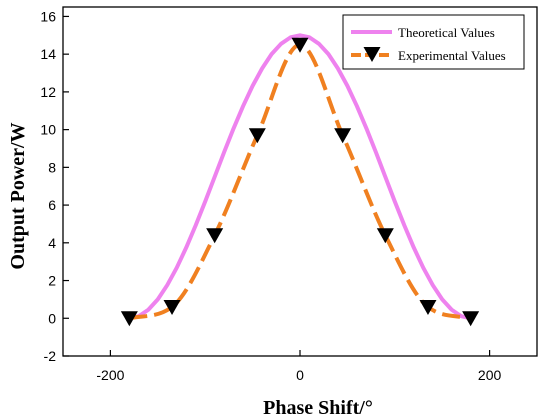 The width and height of the screenshot is (550, 419). I want to click on legend-experimental-label: Experimental Values, so click(452, 55).